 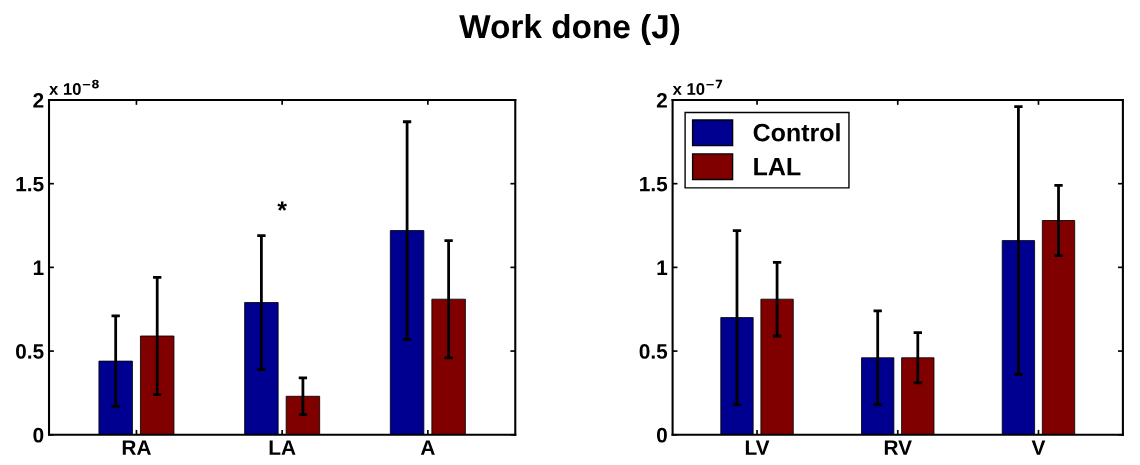 I want to click on text: x 10$^{−8}$, so click(x=74, y=87).